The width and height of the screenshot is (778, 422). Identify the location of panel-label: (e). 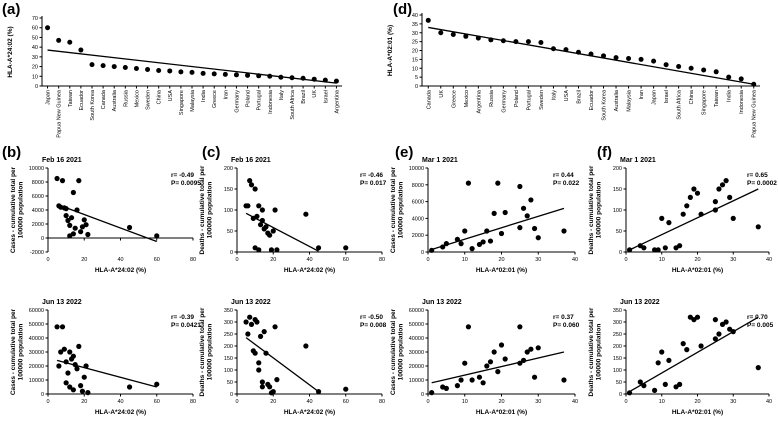
(404, 152).